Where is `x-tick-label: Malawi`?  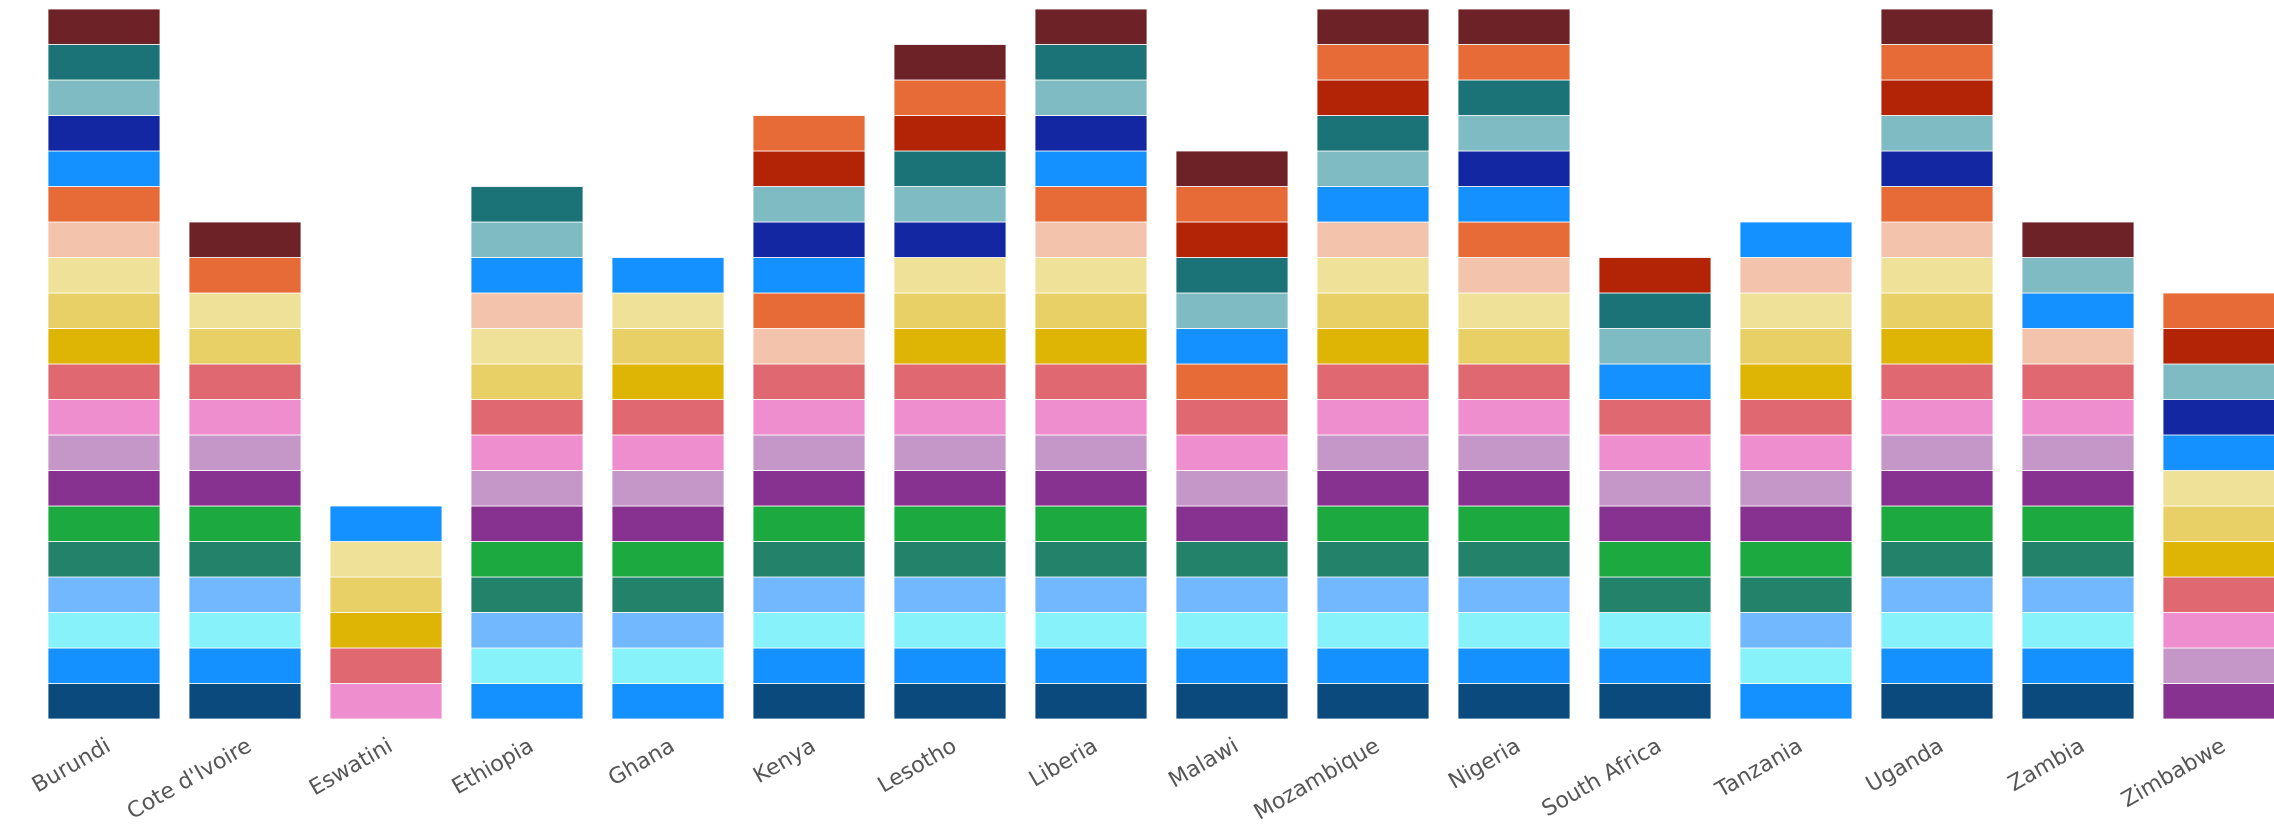 x-tick-label: Malawi is located at coordinates (1204, 764).